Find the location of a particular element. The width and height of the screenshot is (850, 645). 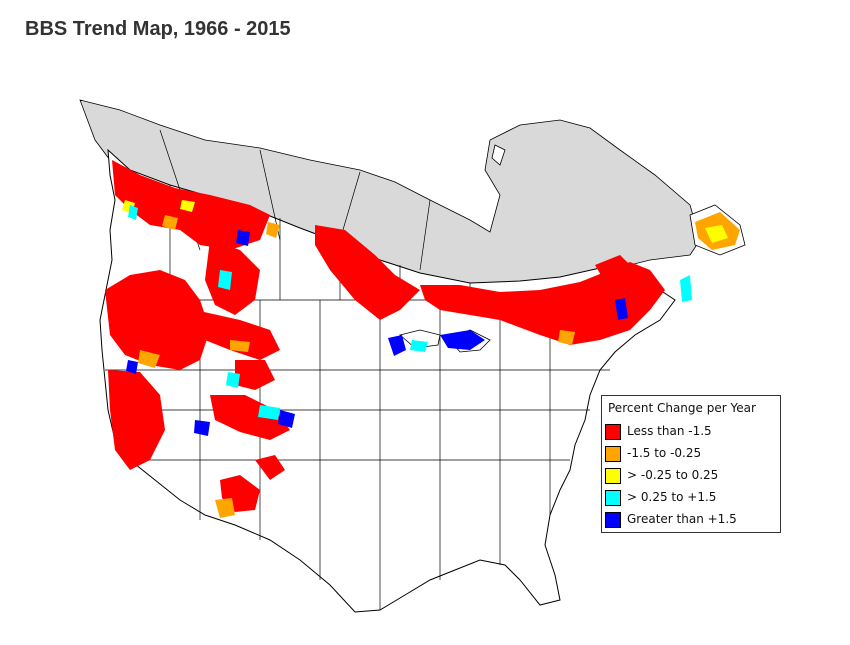

yellow-swatch-icon is located at coordinates (613, 476).